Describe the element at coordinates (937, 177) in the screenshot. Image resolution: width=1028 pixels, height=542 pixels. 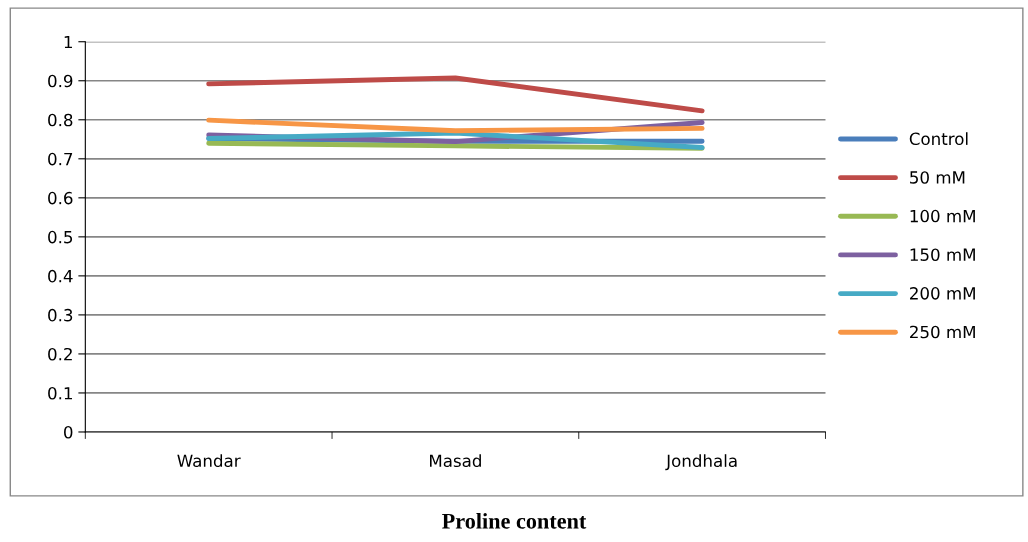
I see `legend-label: 50 mM` at that location.